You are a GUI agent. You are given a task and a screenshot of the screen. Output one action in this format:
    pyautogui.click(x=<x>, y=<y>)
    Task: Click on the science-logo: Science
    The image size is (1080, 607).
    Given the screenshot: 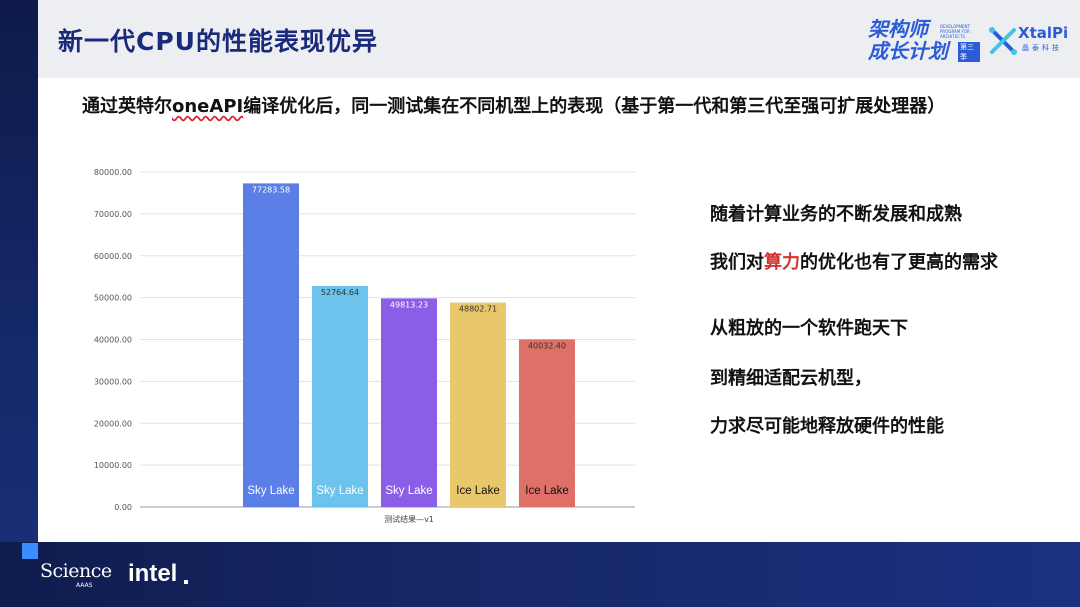 What is the action you would take?
    pyautogui.click(x=76, y=571)
    